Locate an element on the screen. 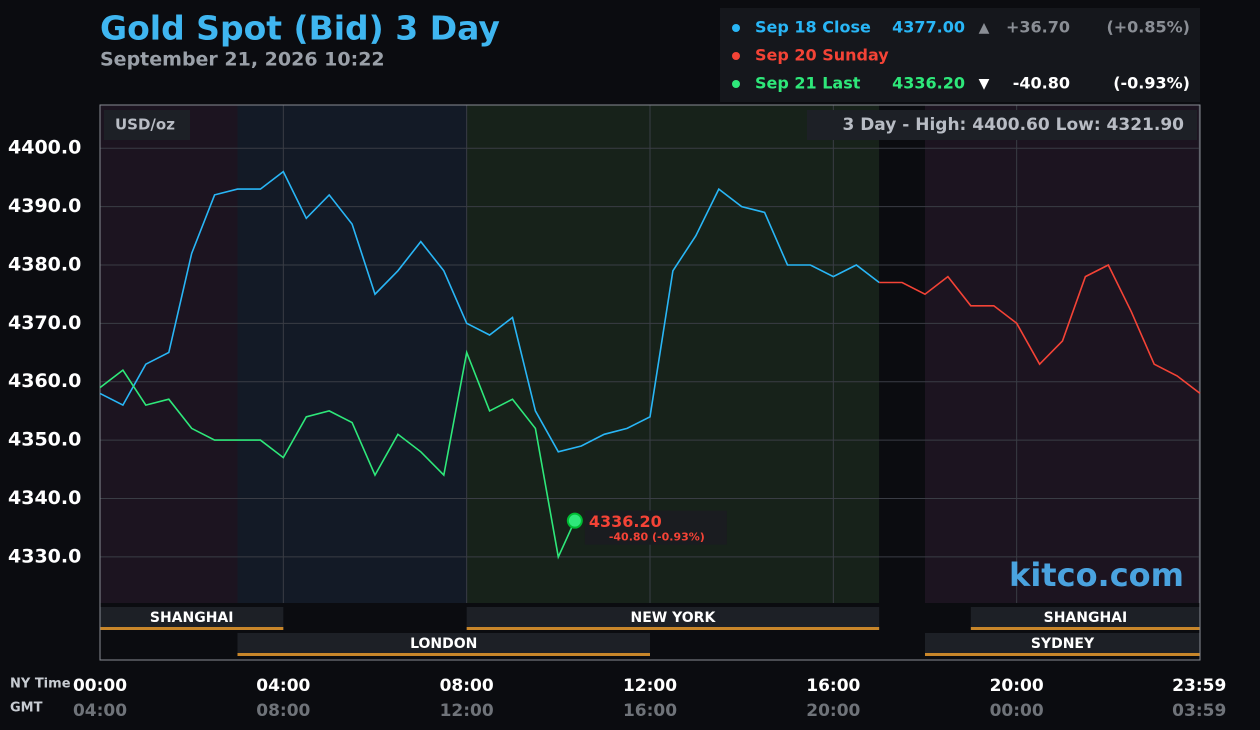 This screenshot has width=1260, height=730. summary-price: 4377.00 is located at coordinates (928, 27).